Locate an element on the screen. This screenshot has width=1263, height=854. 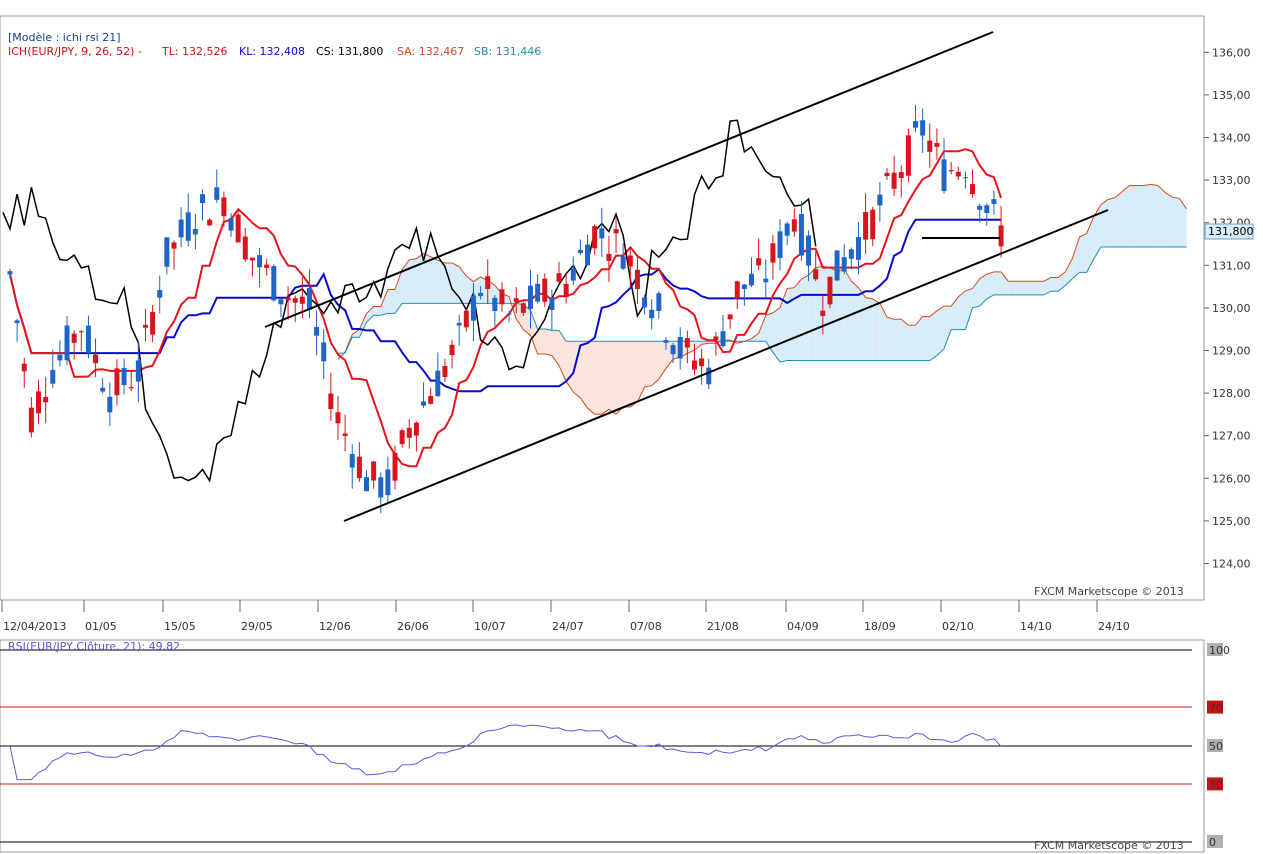
model-label: [Modèle : ichi rsi 21] is located at coordinates (64, 37).